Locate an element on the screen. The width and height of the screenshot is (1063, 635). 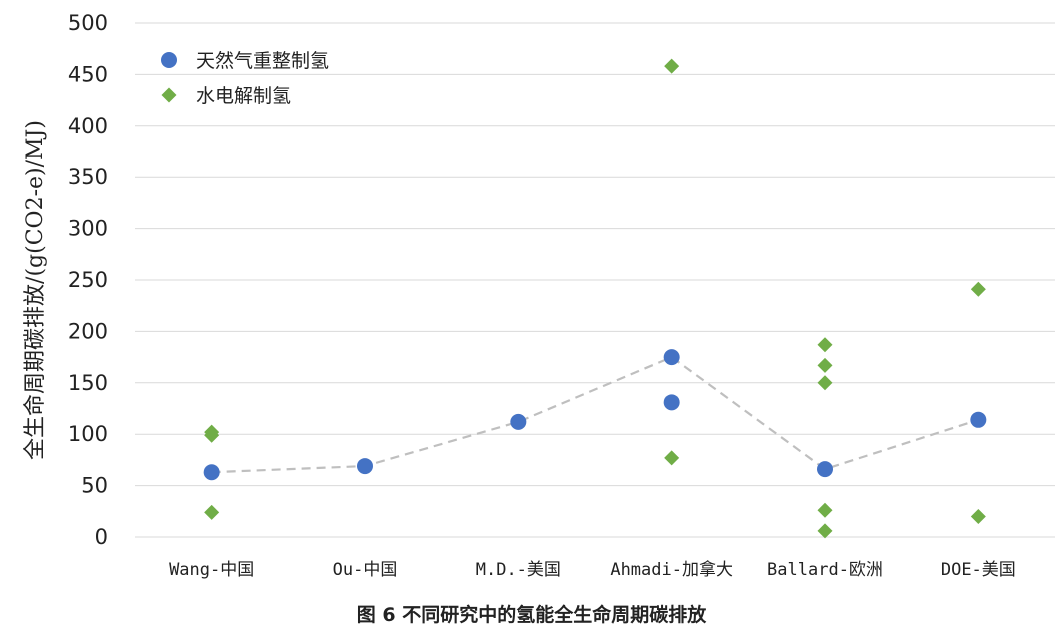
x-category-label: Ou-中国 is located at coordinates (365, 570).